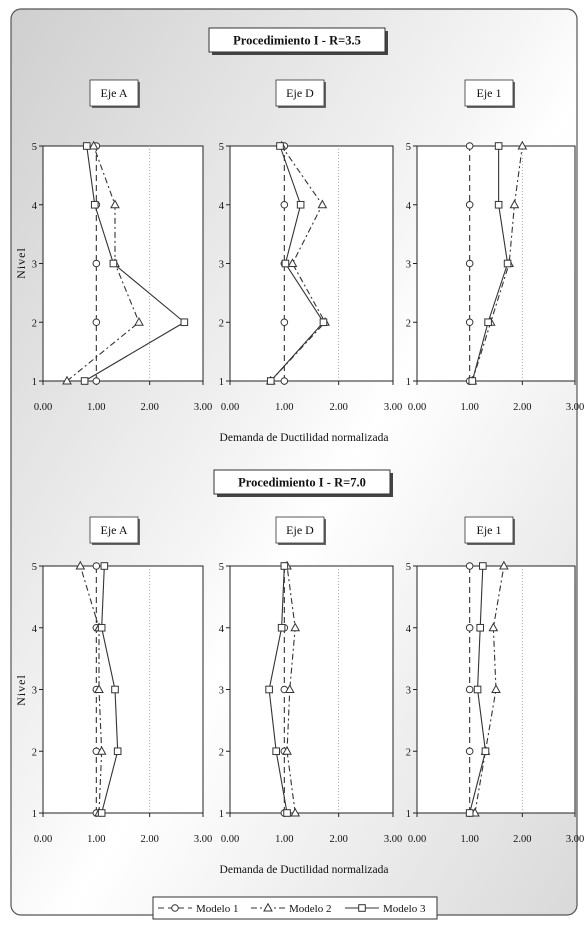 This screenshot has width=584, height=933. Describe the element at coordinates (114, 93) in the screenshot. I see `subplot-title: Eje A` at that location.